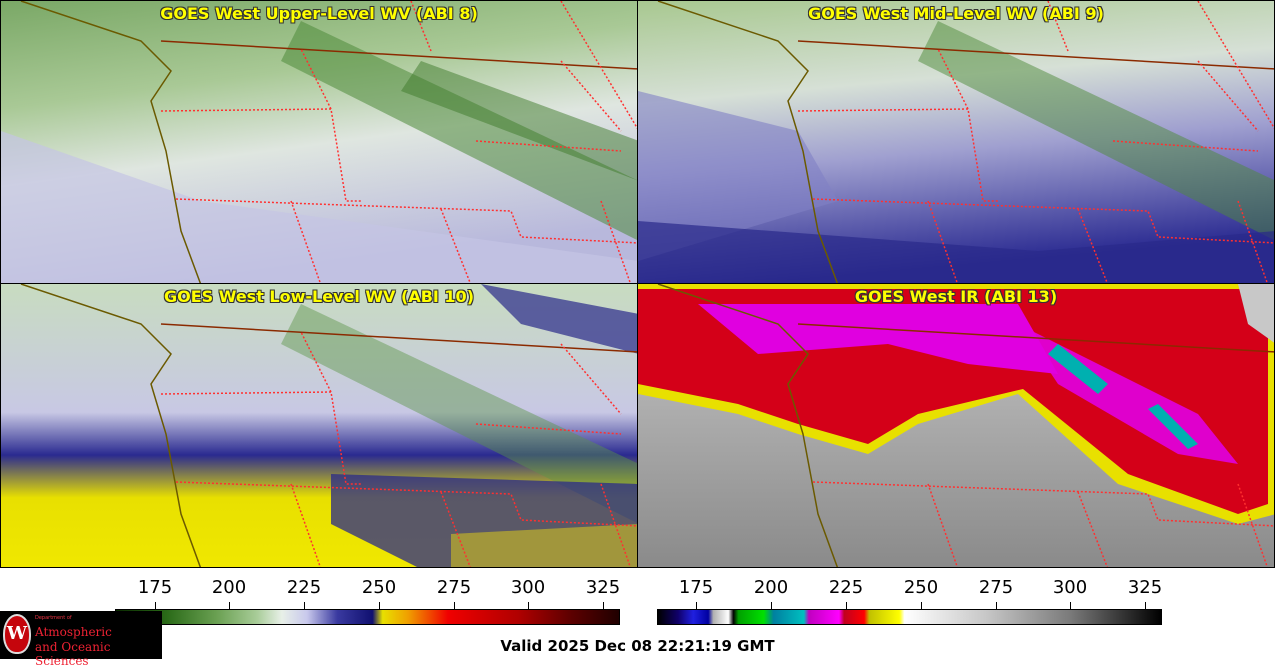 This screenshot has height=668, width=1275. Describe the element at coordinates (318, 296) in the screenshot. I see `panel-title: GOES West Low-Level WV (ABI 10)` at that location.